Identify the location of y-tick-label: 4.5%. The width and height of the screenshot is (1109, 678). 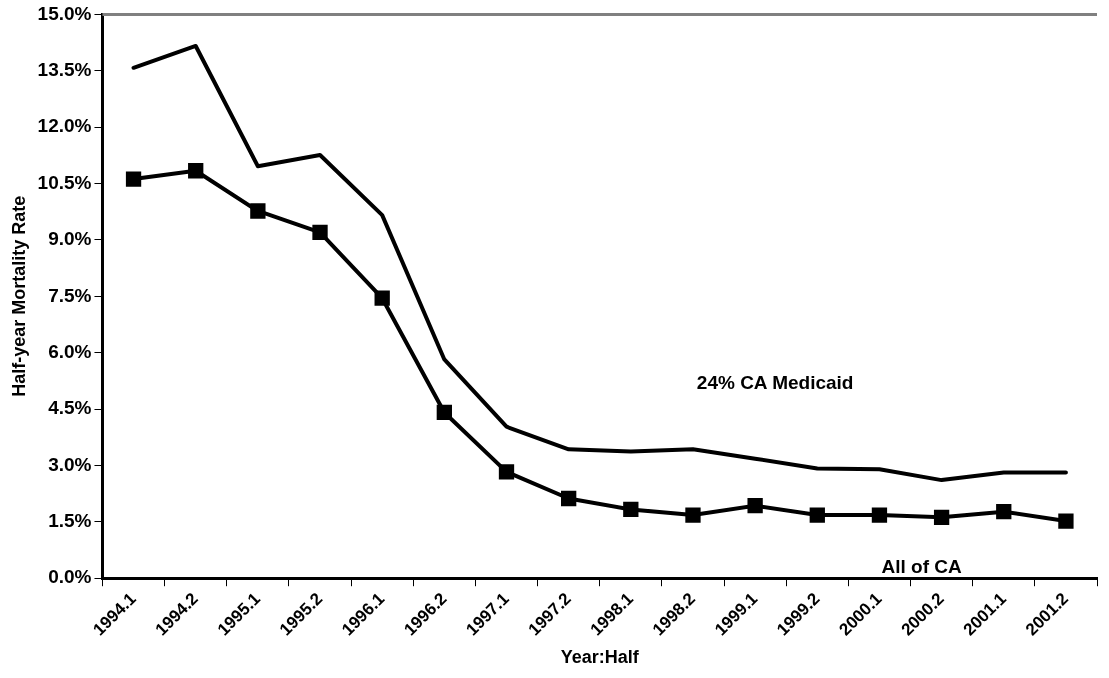
(70, 408).